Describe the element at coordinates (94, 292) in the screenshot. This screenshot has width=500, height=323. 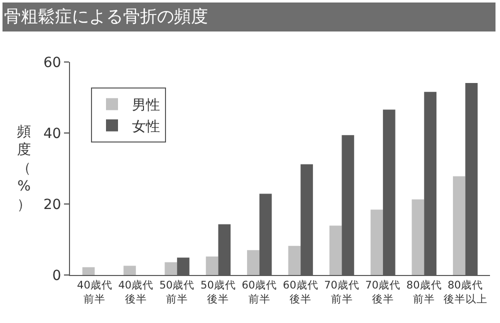
I see `x-tick-label: 40歳代前半` at that location.